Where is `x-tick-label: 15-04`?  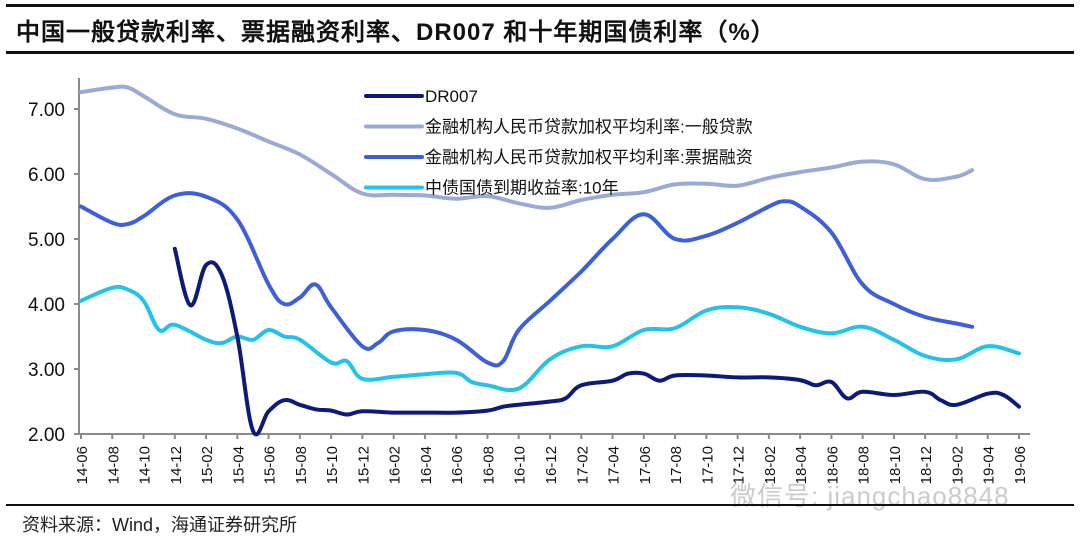
x-tick-label: 15-04 is located at coordinates (238, 465).